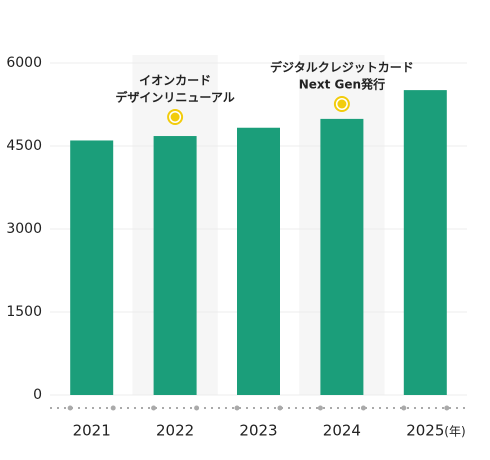  I want to click on annotation: デザインリニューアル, so click(174, 97).